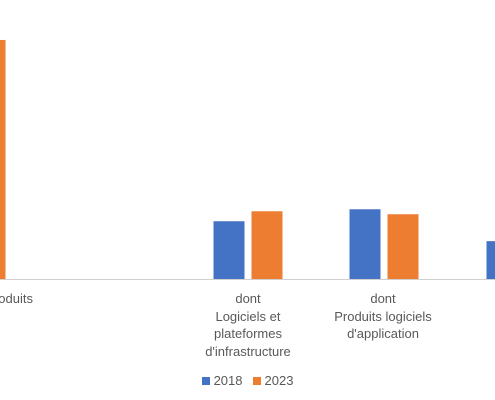 This screenshot has height=400, width=495. What do you see at coordinates (16, 298) in the screenshot?
I see `category-label-0: oduits` at bounding box center [16, 298].